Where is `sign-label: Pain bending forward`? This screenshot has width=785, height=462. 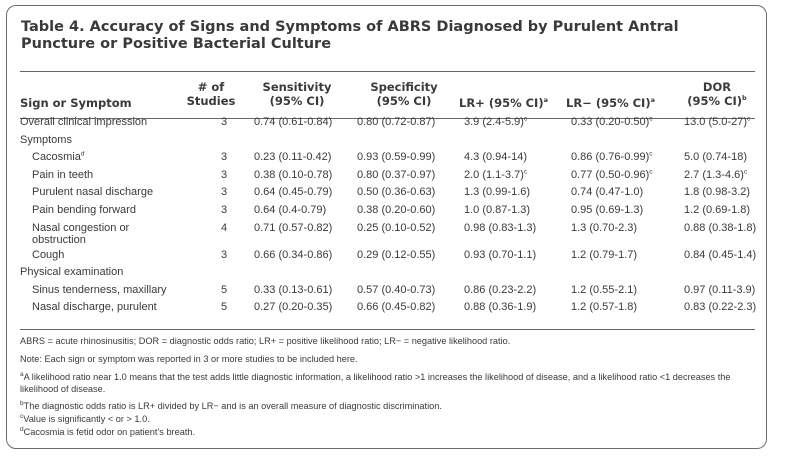 sign-label: Pain bending forward is located at coordinates (84, 209).